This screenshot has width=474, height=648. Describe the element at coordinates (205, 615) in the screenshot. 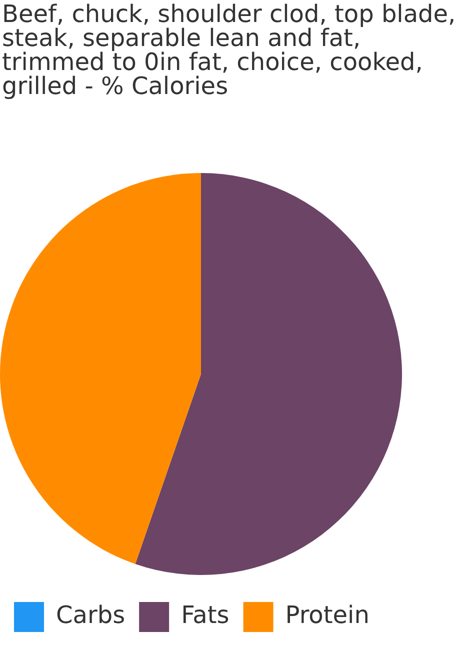

I see `legend-label: Fats` at that location.